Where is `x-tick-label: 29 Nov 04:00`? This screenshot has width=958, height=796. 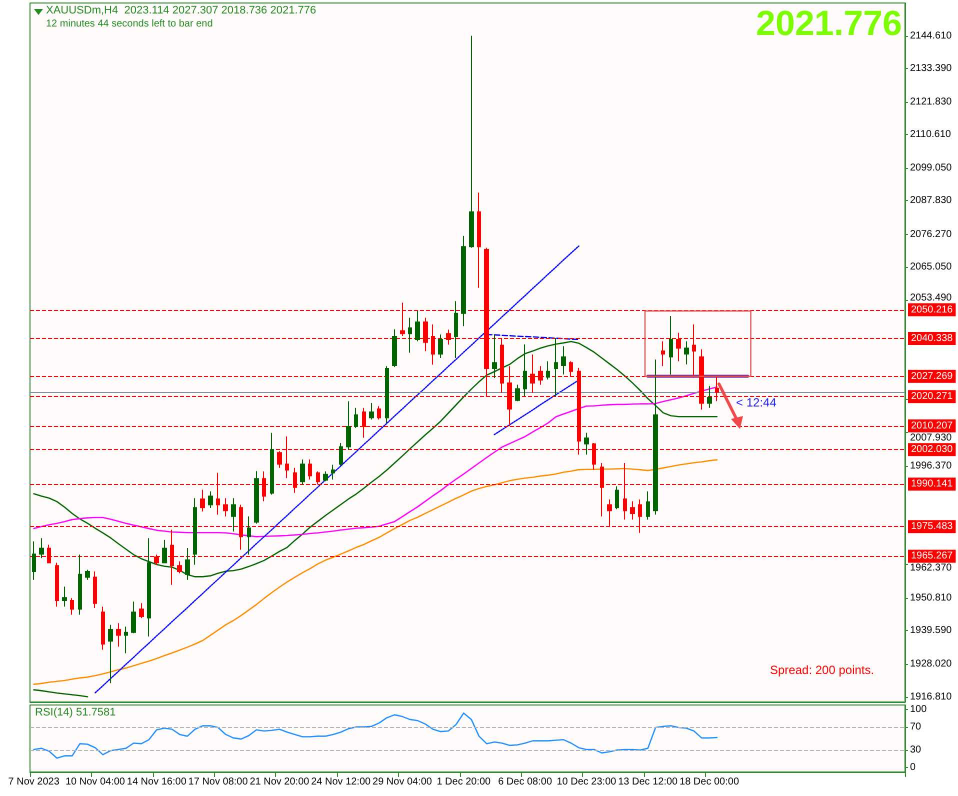
x-tick-label: 29 Nov 04:00 is located at coordinates (402, 782).